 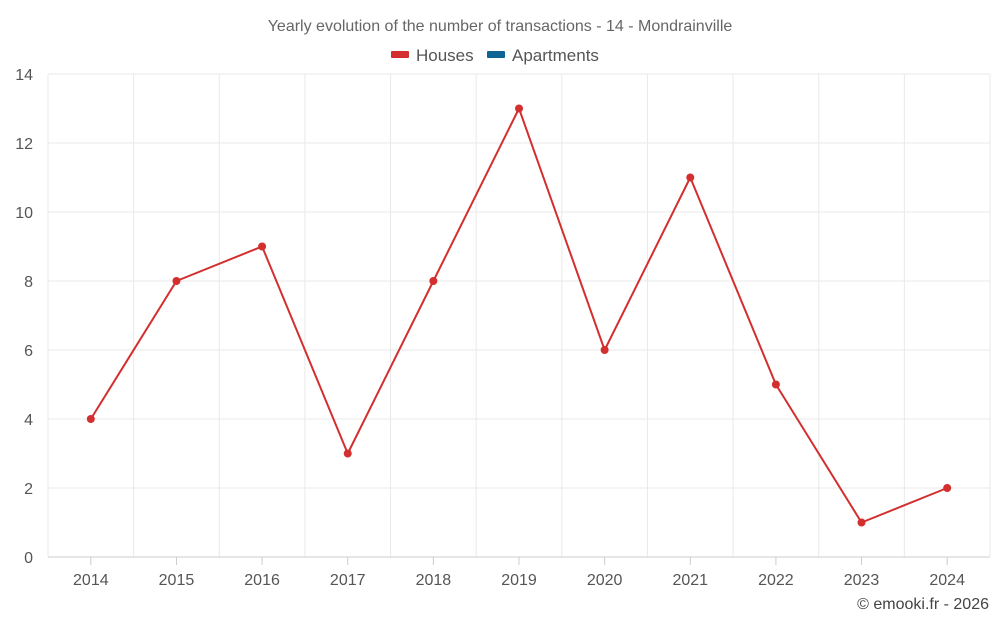 I want to click on data-point-houses-2017, so click(x=347, y=453).